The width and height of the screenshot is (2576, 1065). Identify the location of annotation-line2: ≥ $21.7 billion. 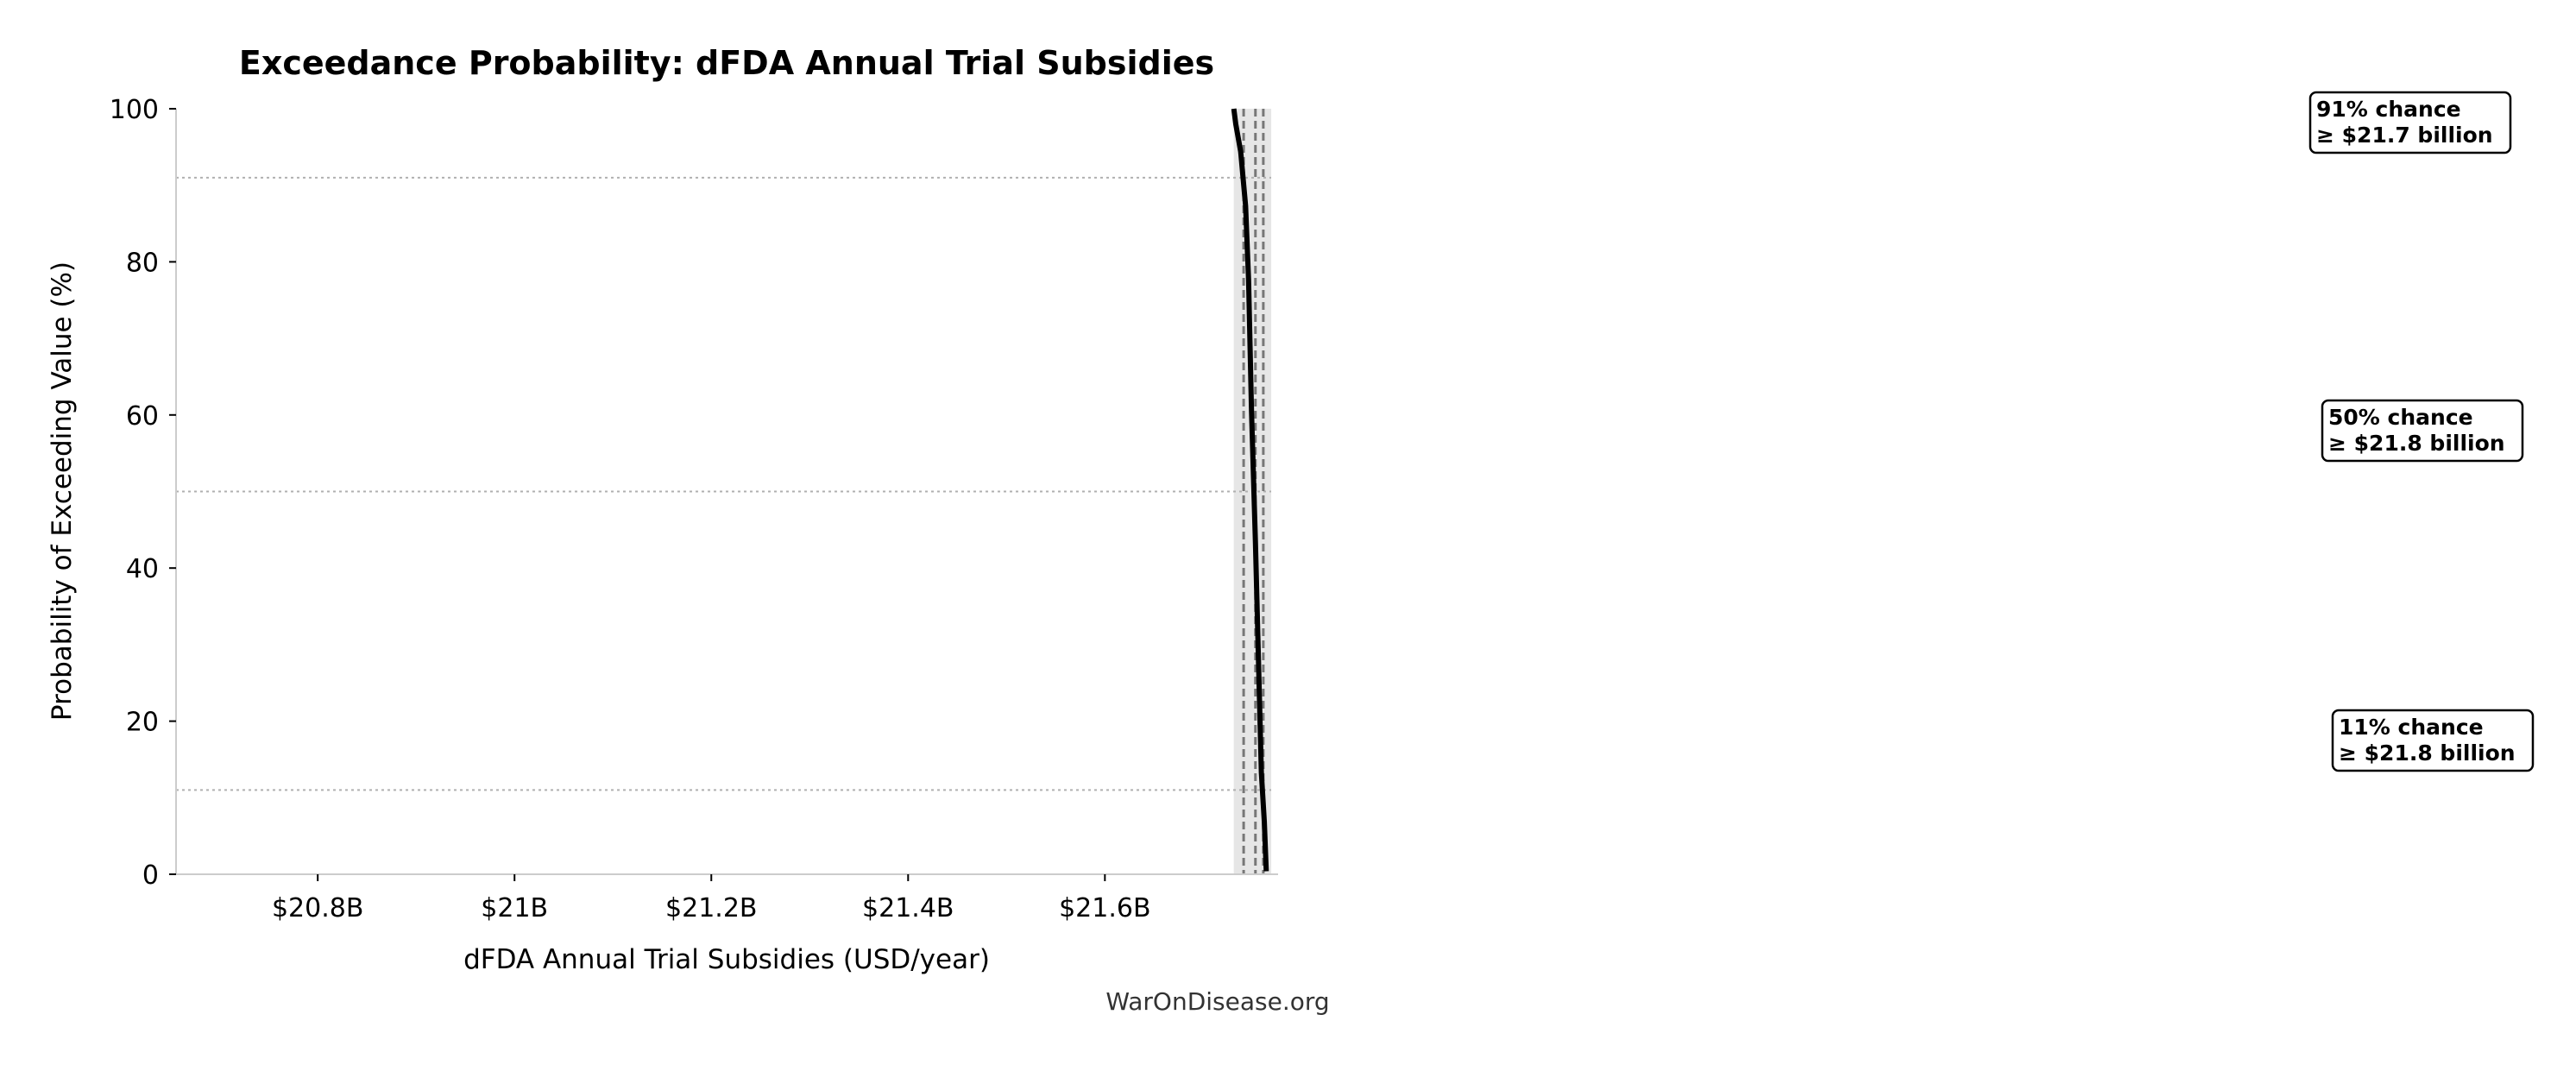
(2404, 135).